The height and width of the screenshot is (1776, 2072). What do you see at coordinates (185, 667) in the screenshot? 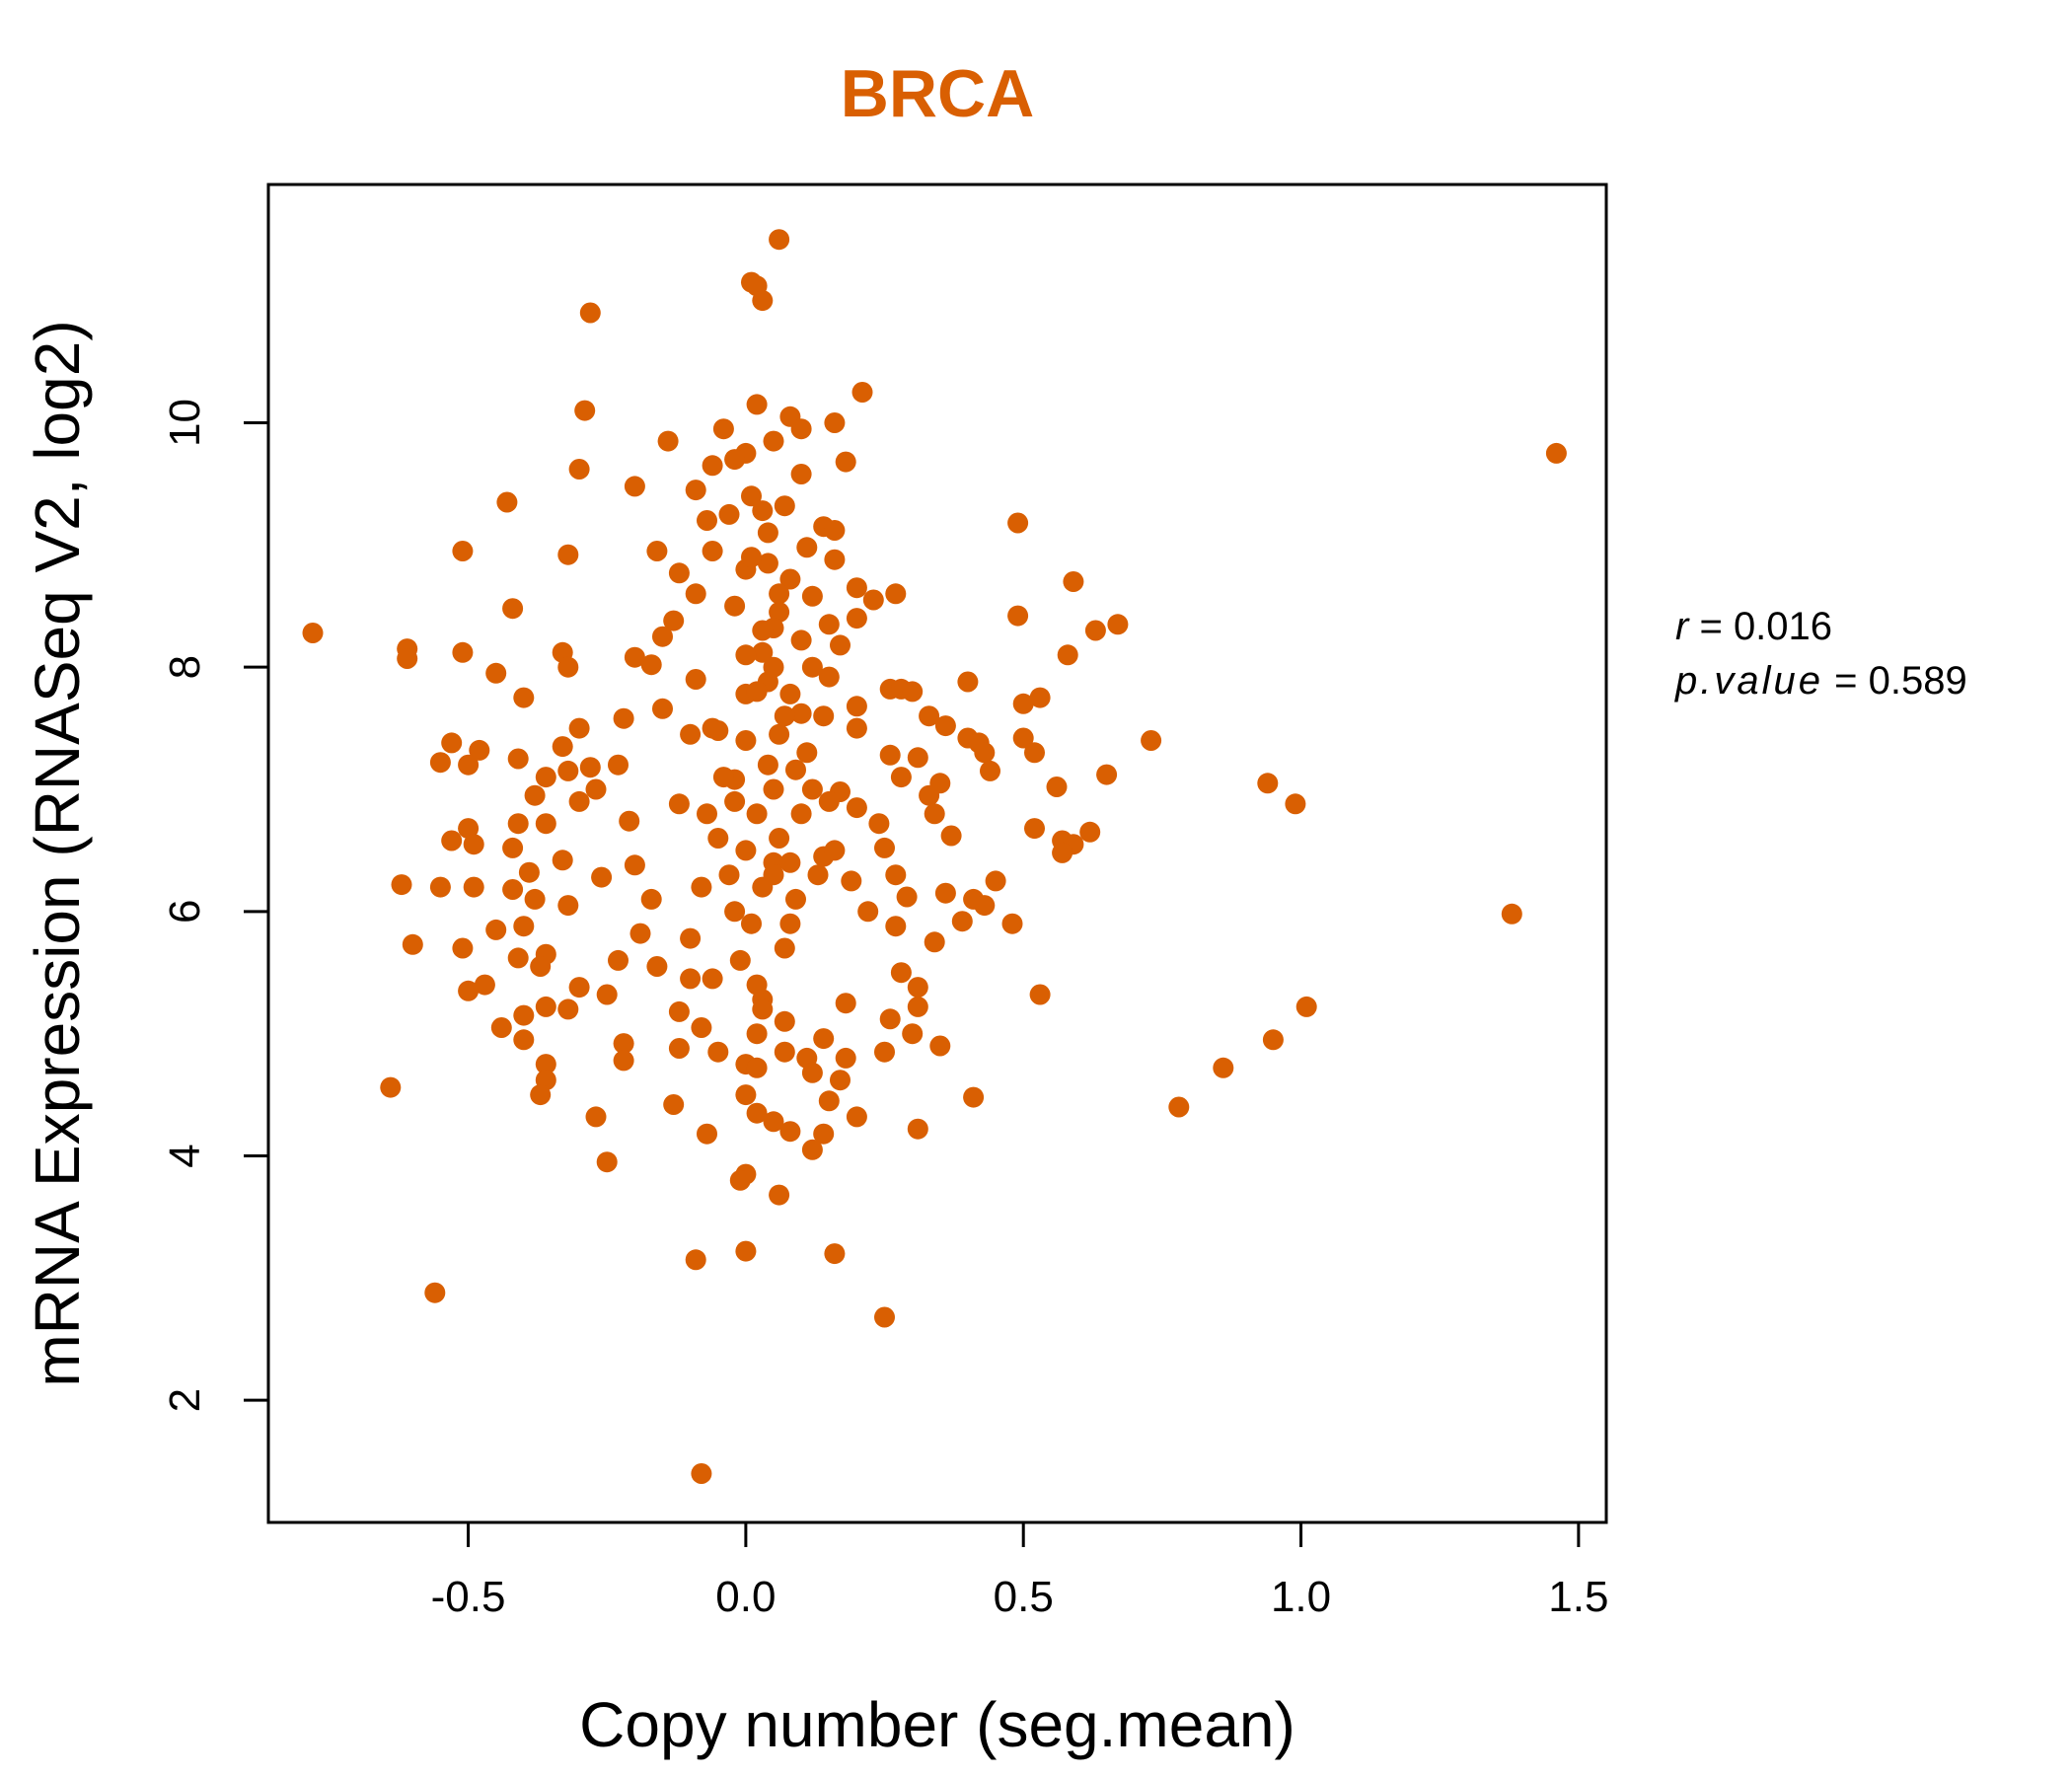
I see `y-tick-label: 8` at bounding box center [185, 667].